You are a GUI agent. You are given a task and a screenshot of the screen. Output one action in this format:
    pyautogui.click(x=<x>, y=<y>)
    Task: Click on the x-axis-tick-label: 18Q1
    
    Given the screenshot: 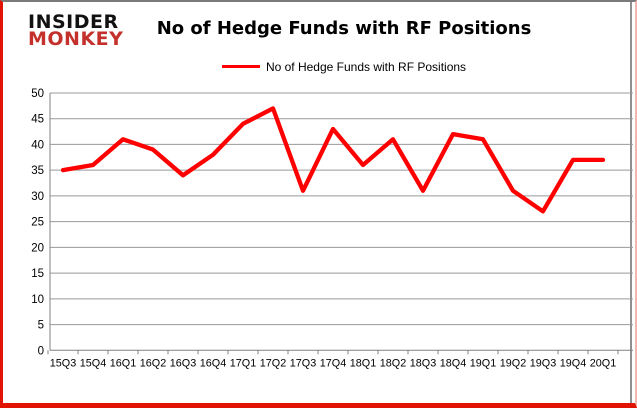 What is the action you would take?
    pyautogui.click(x=363, y=363)
    